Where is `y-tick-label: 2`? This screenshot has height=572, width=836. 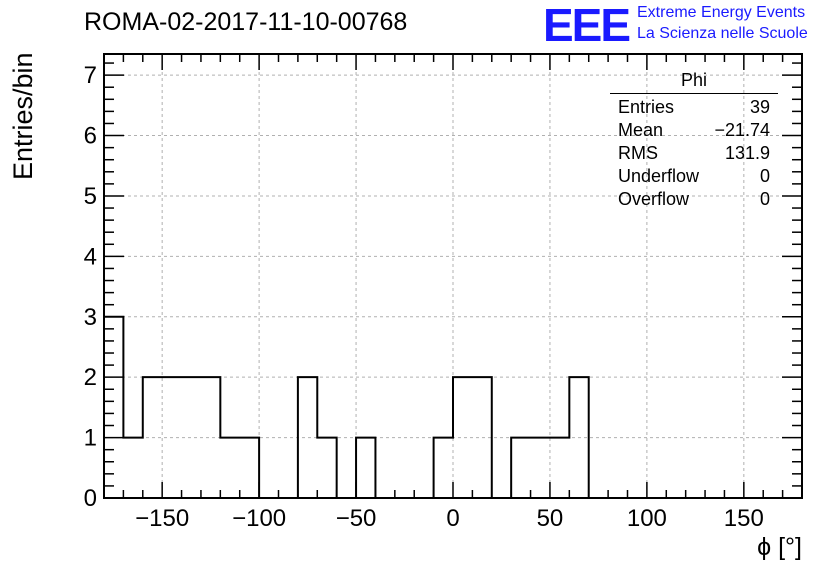 y-tick-label: 2 is located at coordinates (90, 377).